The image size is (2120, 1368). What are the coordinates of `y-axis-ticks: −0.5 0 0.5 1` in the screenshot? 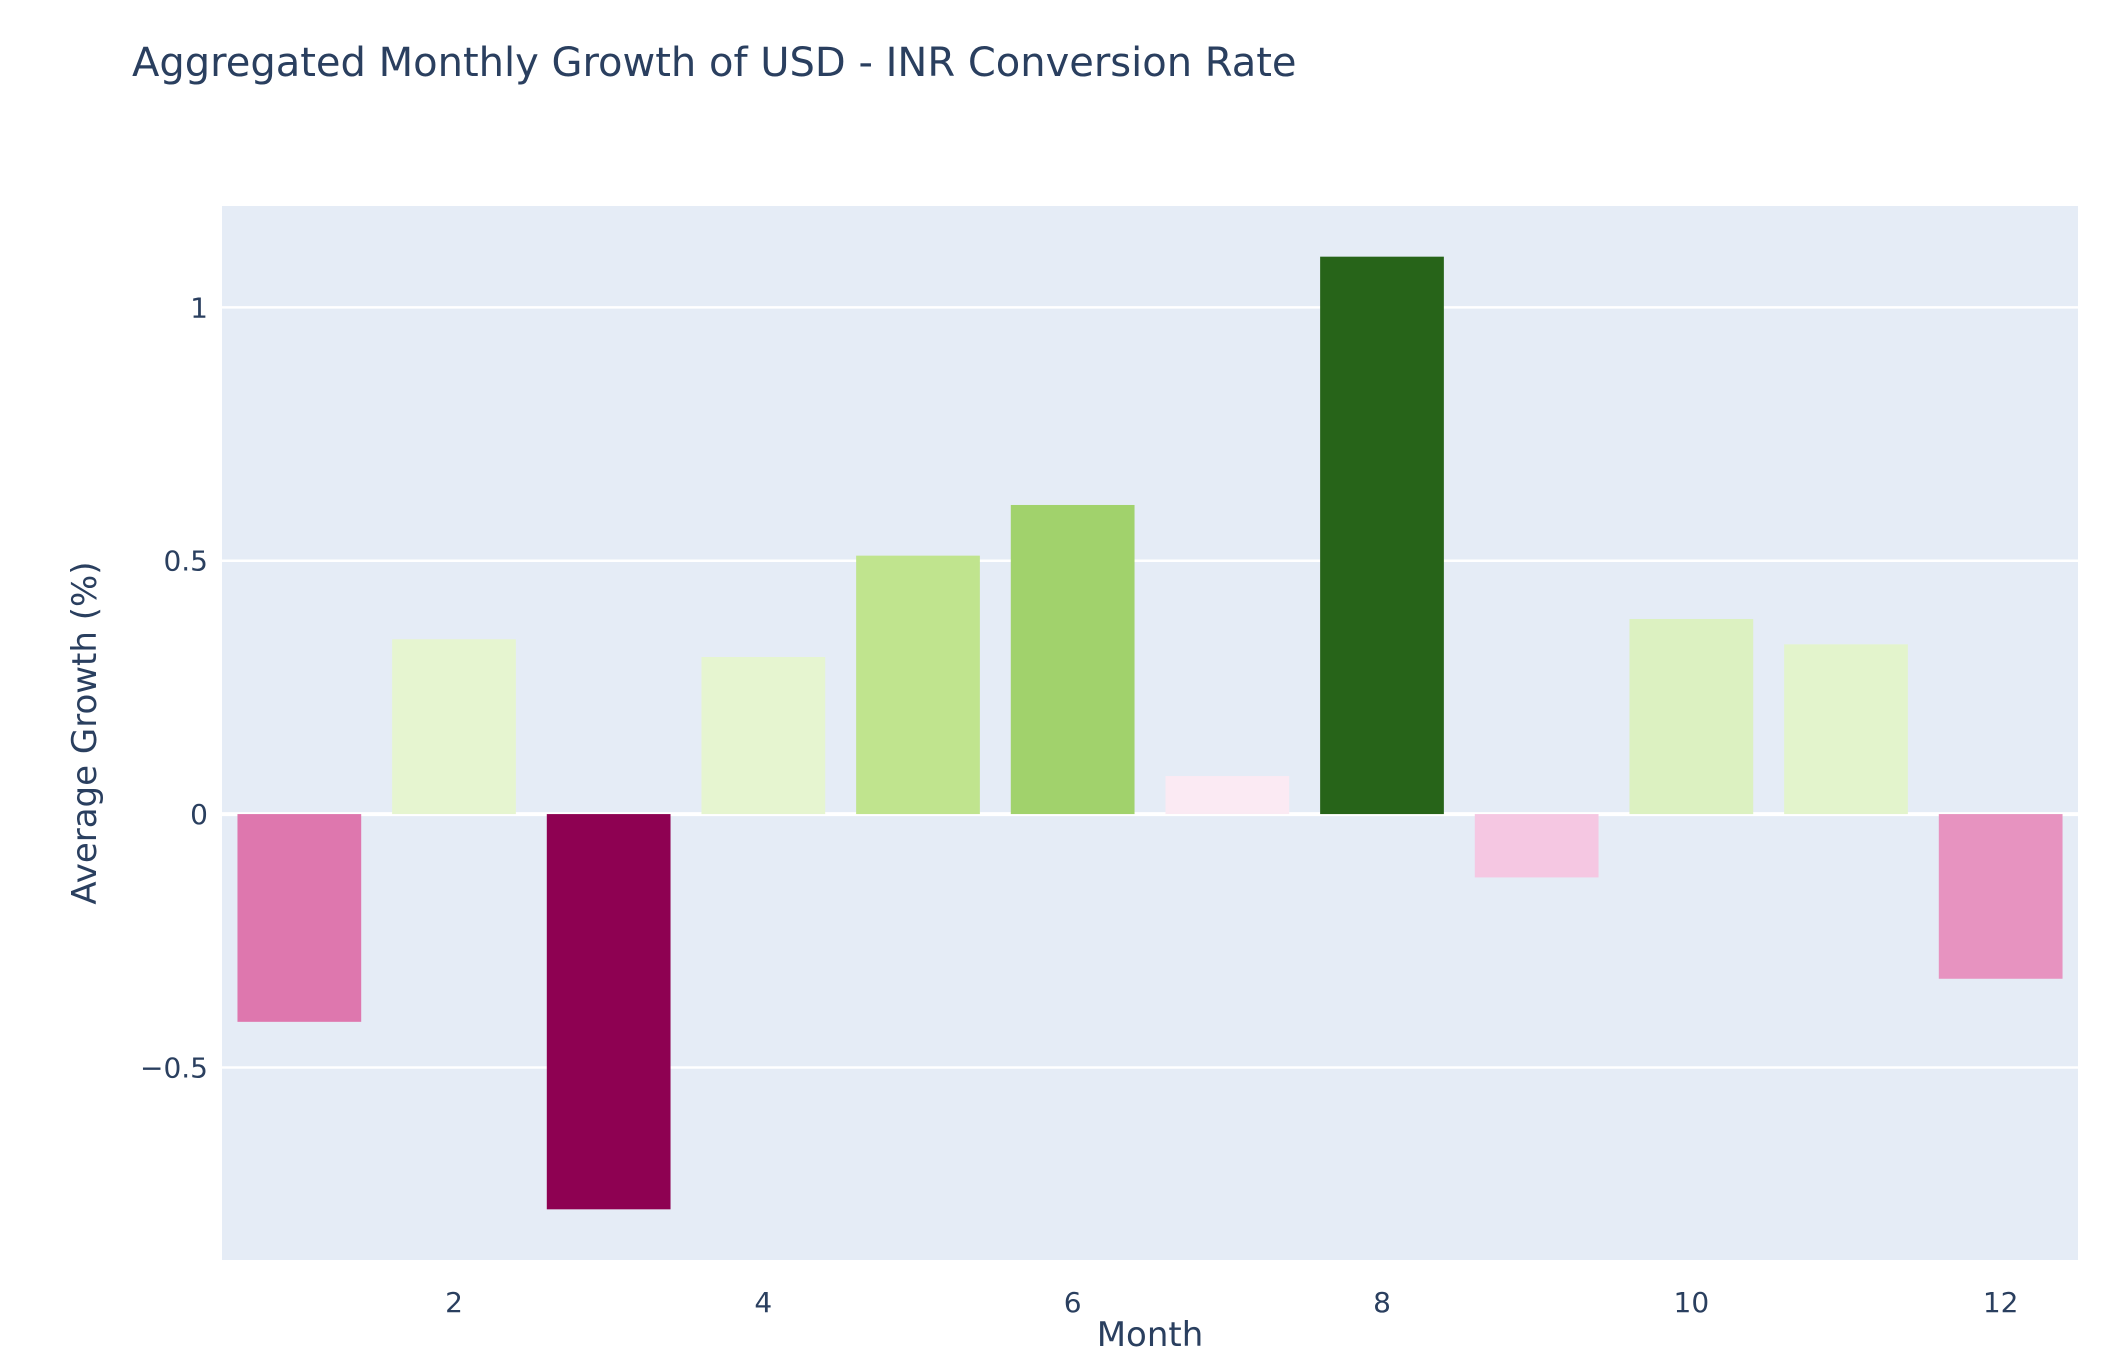 It's located at (174, 687).